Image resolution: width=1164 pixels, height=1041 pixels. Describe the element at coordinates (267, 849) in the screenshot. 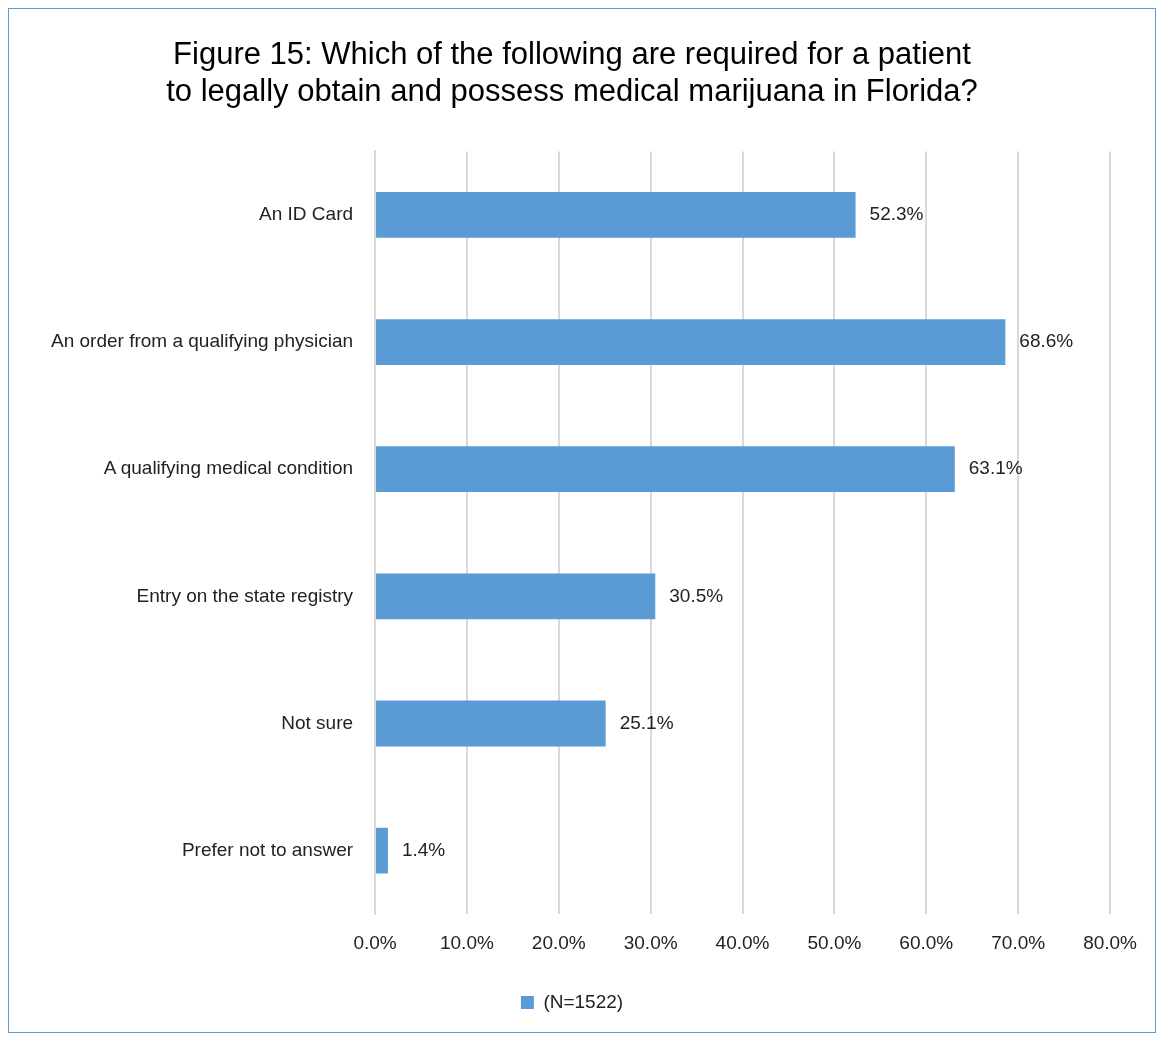

I see `y-tick-label: Prefer not to answer` at that location.